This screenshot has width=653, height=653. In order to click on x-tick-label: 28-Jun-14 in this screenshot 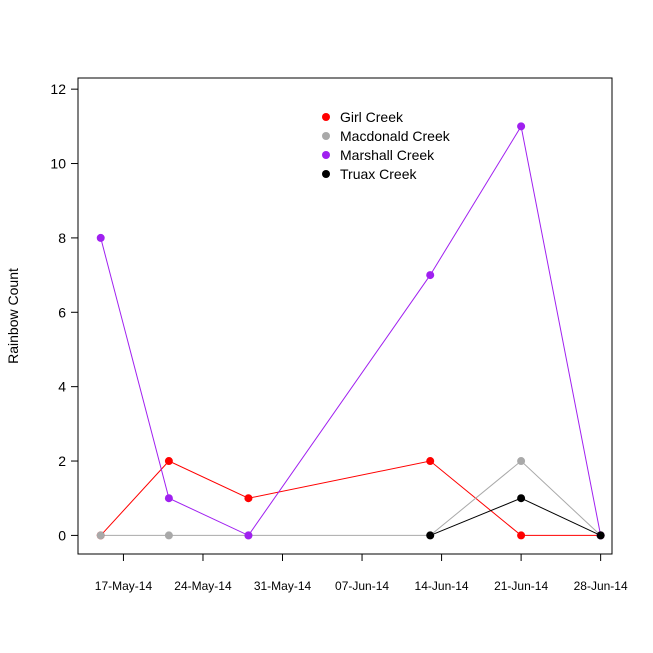, I will do `click(601, 586)`.